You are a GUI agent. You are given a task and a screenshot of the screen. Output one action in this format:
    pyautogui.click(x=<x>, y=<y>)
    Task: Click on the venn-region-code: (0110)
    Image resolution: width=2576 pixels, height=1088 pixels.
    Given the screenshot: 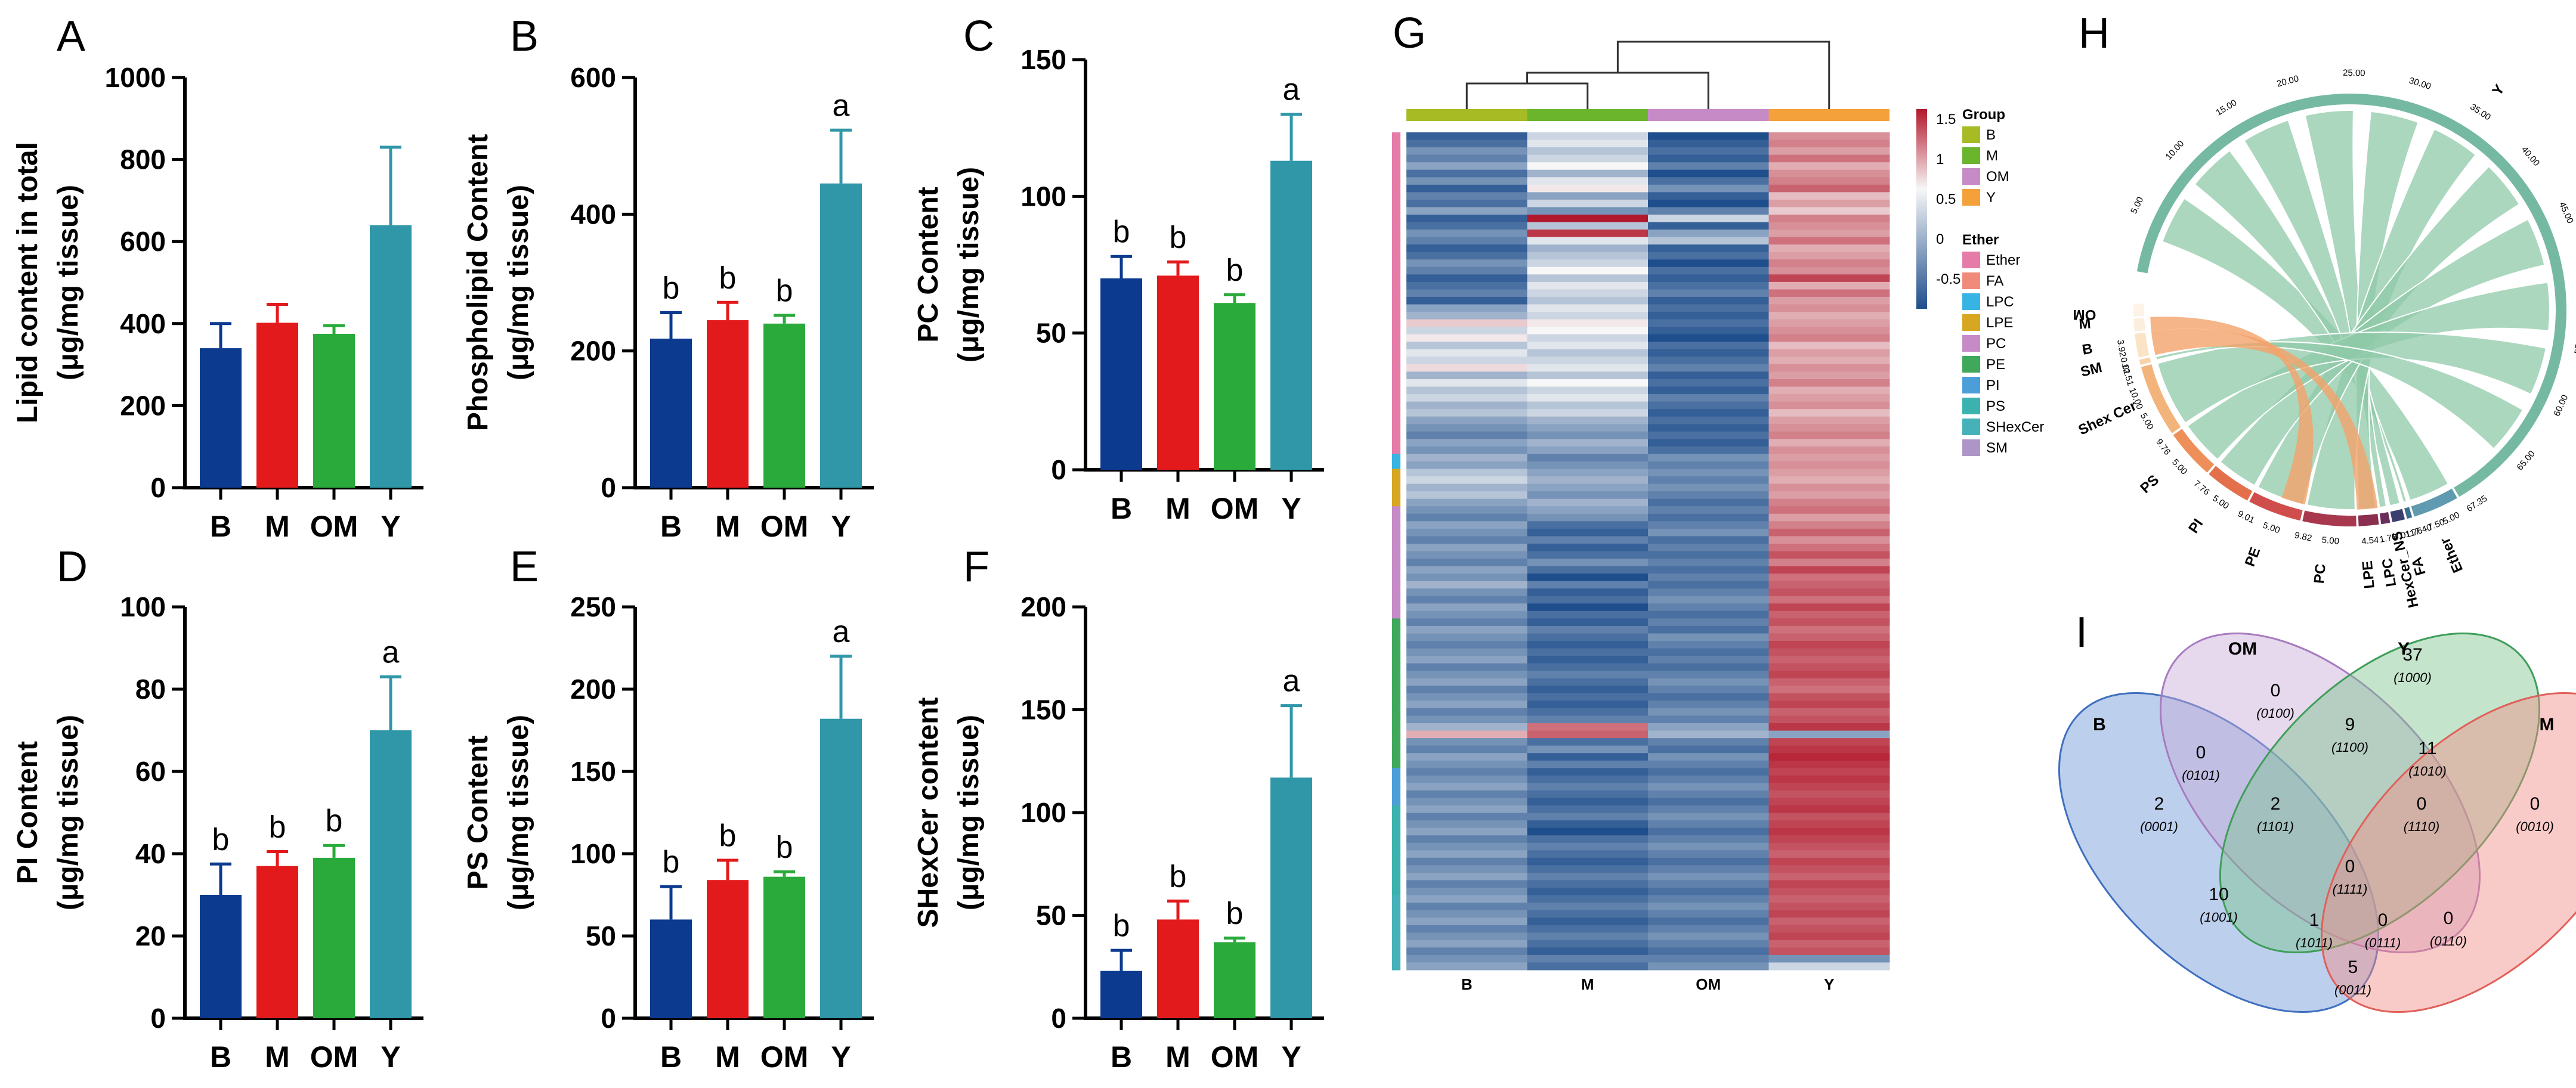 What is the action you would take?
    pyautogui.click(x=2448, y=941)
    